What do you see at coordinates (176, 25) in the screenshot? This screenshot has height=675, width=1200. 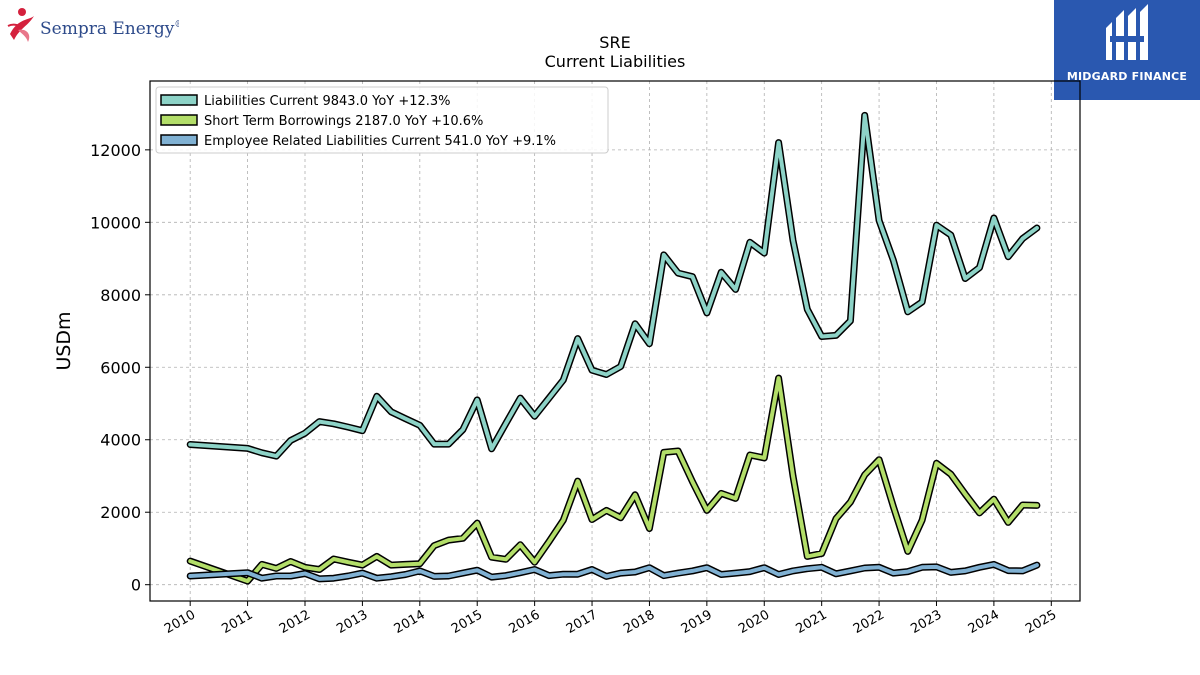 I see `registered-mark: ®` at bounding box center [176, 25].